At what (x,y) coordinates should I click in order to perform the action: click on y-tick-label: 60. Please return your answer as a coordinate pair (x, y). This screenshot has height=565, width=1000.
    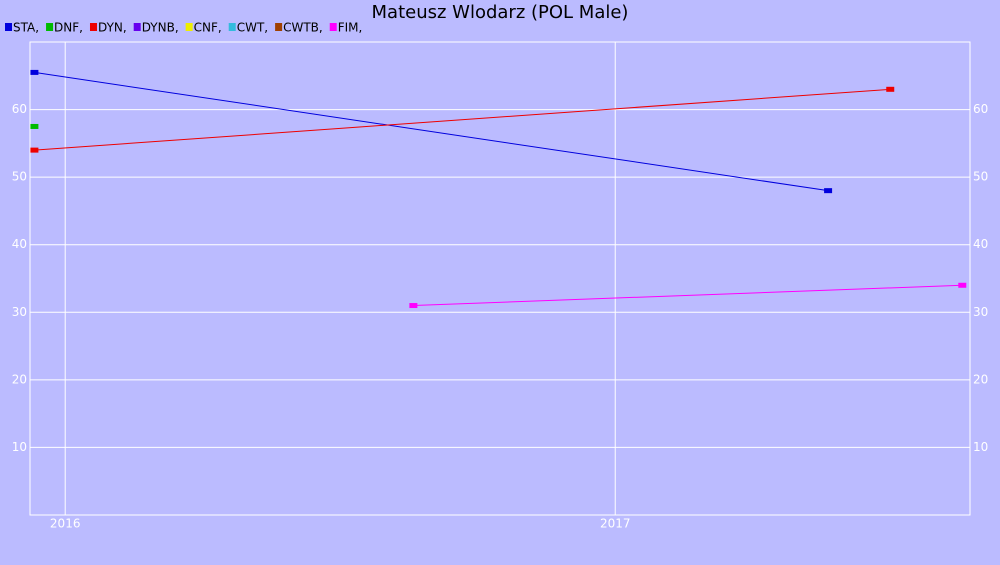
    Looking at the image, I should click on (19, 109).